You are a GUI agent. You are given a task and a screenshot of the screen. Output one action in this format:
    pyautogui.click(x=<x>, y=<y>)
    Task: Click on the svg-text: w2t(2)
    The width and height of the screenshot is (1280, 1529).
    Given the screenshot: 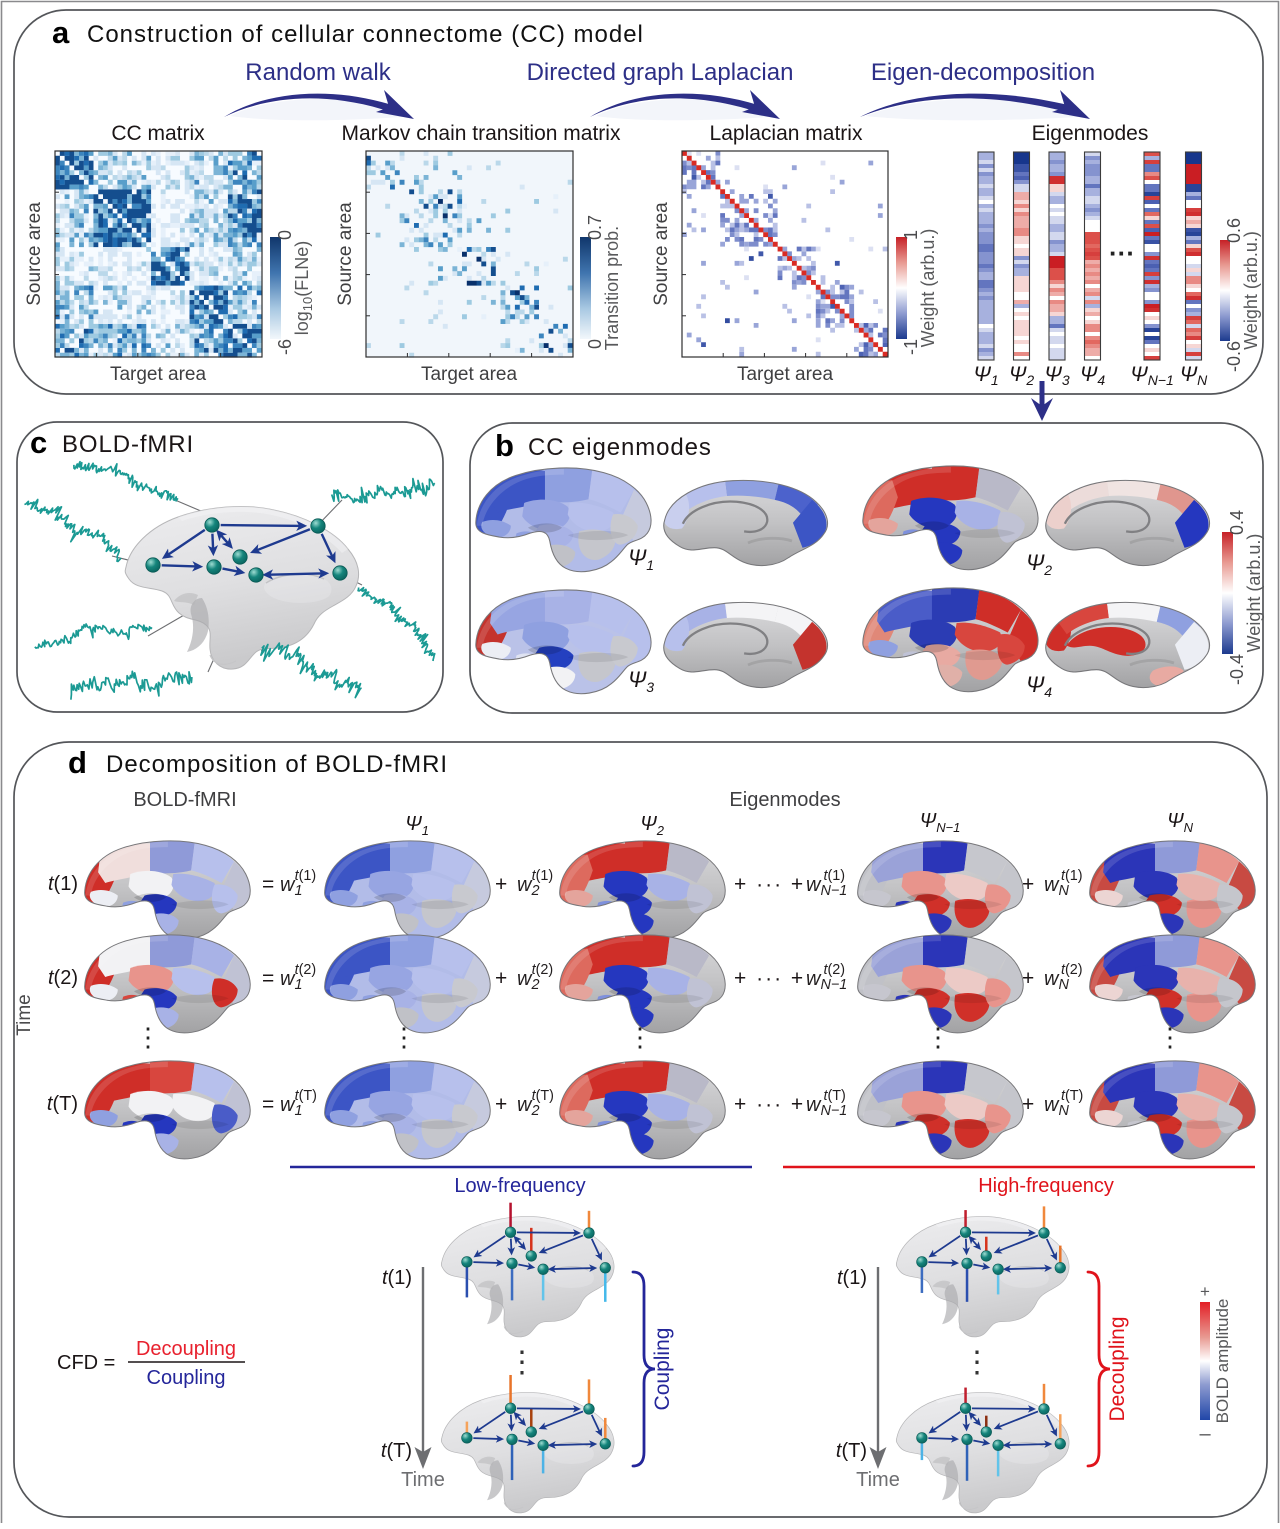 What is the action you would take?
    pyautogui.click(x=535, y=977)
    